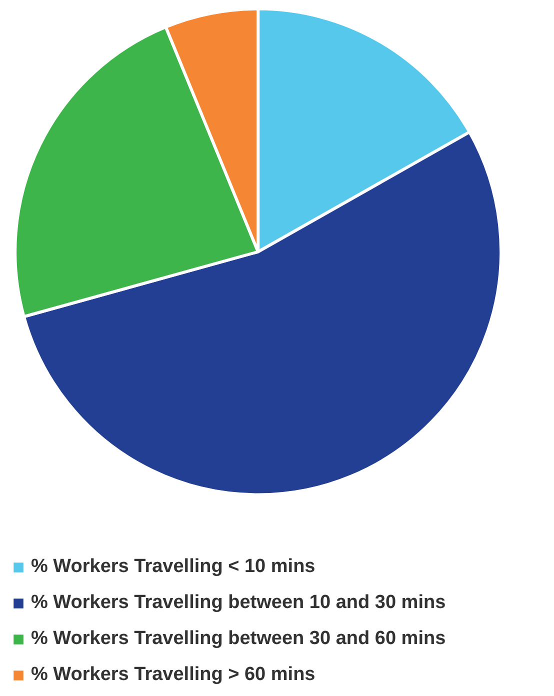 This screenshot has height=696, width=554. What do you see at coordinates (238, 639) in the screenshot?
I see `legend-label: % Workers Travelling between 30 and 60 mins` at bounding box center [238, 639].